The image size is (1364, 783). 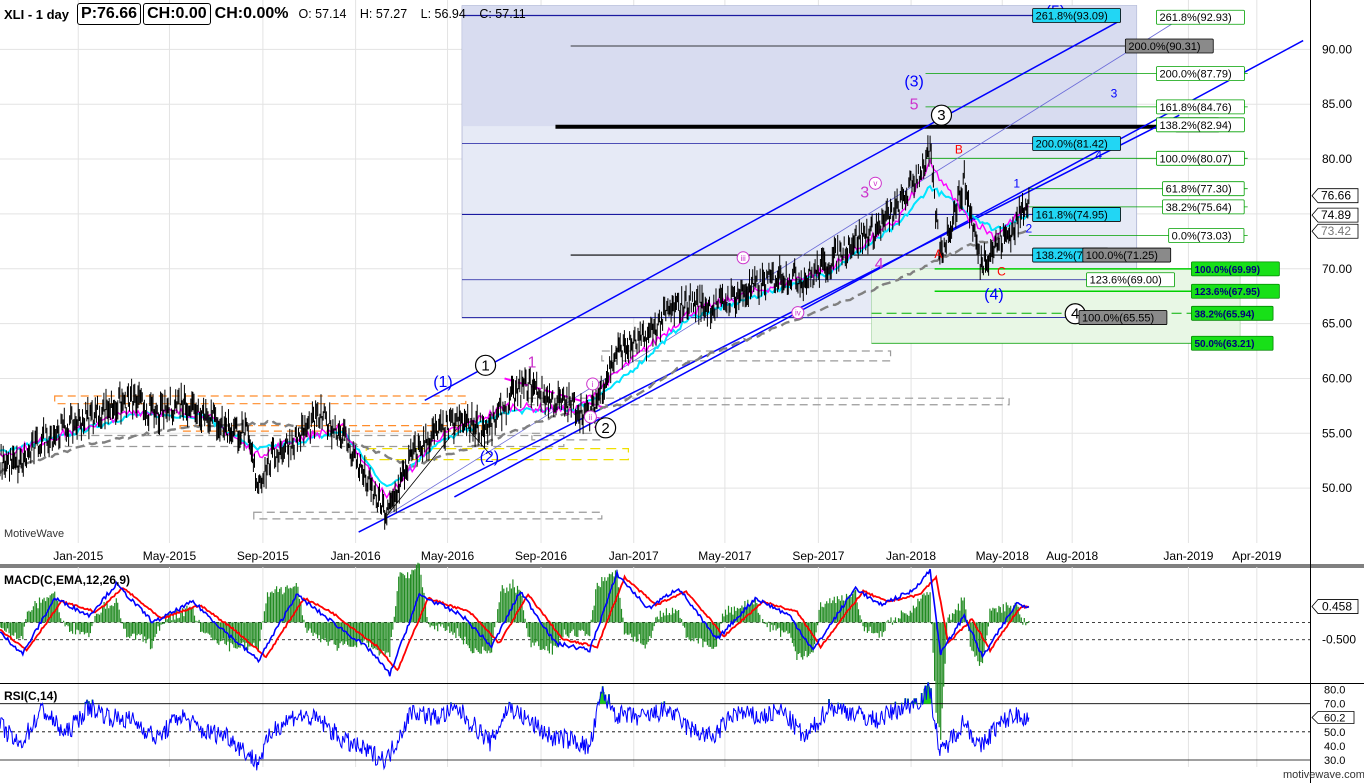 What do you see at coordinates (1337, 269) in the screenshot?
I see `y-tick-label: 70.00` at bounding box center [1337, 269].